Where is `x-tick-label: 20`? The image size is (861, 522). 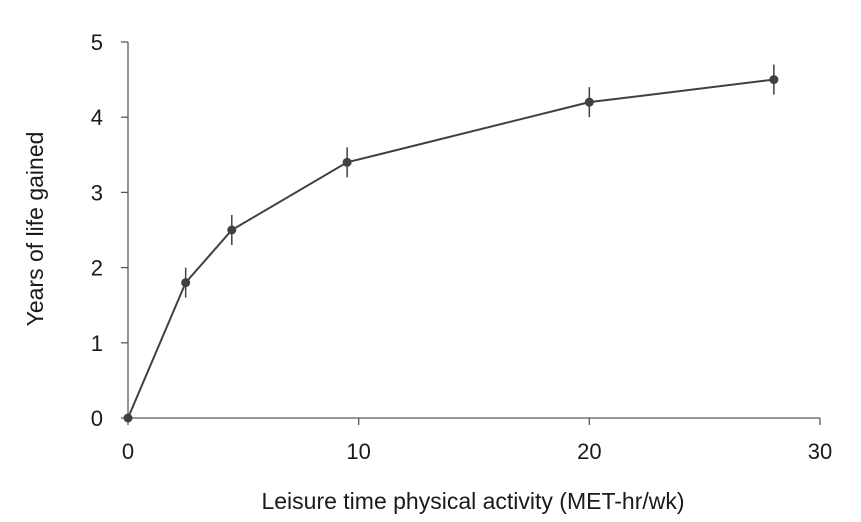
x-tick-label: 20 is located at coordinates (589, 451).